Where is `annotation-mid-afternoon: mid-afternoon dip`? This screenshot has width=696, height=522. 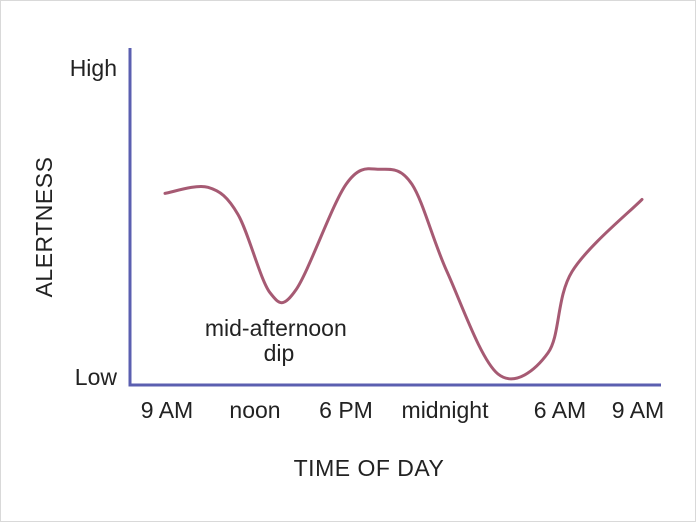 annotation-mid-afternoon: mid-afternoon dip is located at coordinates (279, 340).